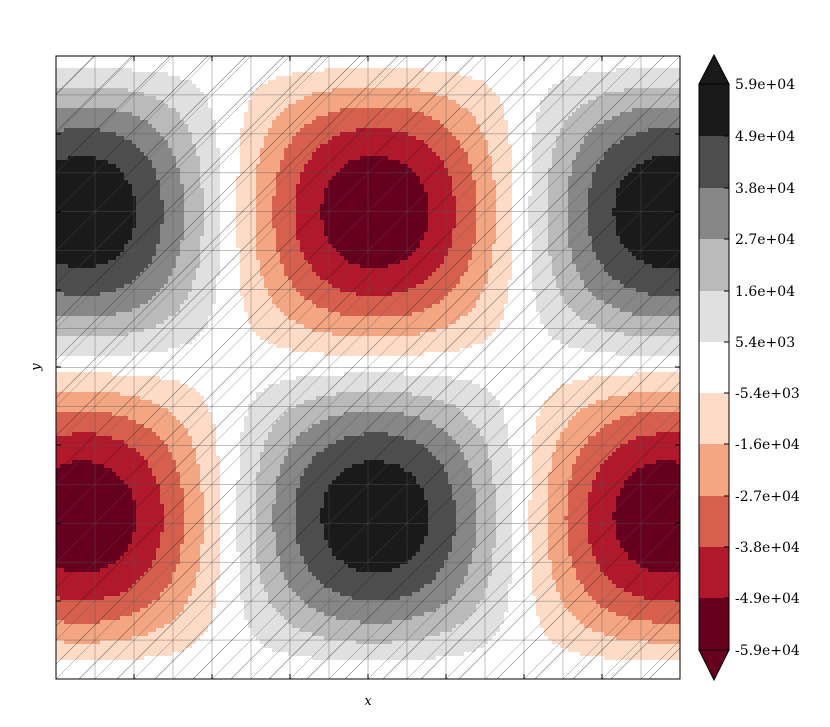 This screenshot has width=830, height=727. Describe the element at coordinates (765, 240) in the screenshot. I see `colorbar-tick-label: 2.7e+04` at that location.